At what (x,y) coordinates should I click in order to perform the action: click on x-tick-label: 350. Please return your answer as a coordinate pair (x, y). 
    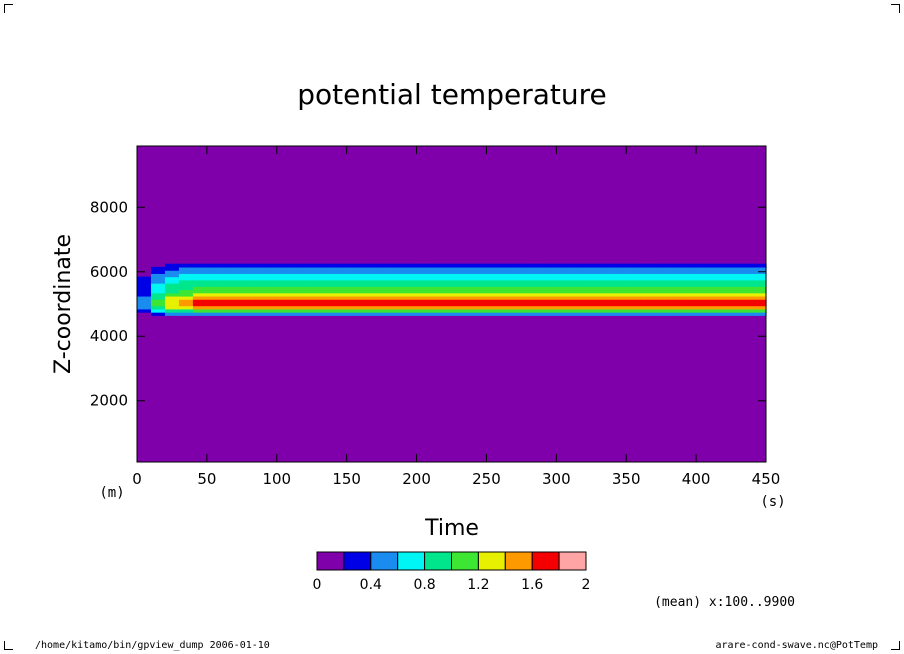
    Looking at the image, I should click on (626, 479).